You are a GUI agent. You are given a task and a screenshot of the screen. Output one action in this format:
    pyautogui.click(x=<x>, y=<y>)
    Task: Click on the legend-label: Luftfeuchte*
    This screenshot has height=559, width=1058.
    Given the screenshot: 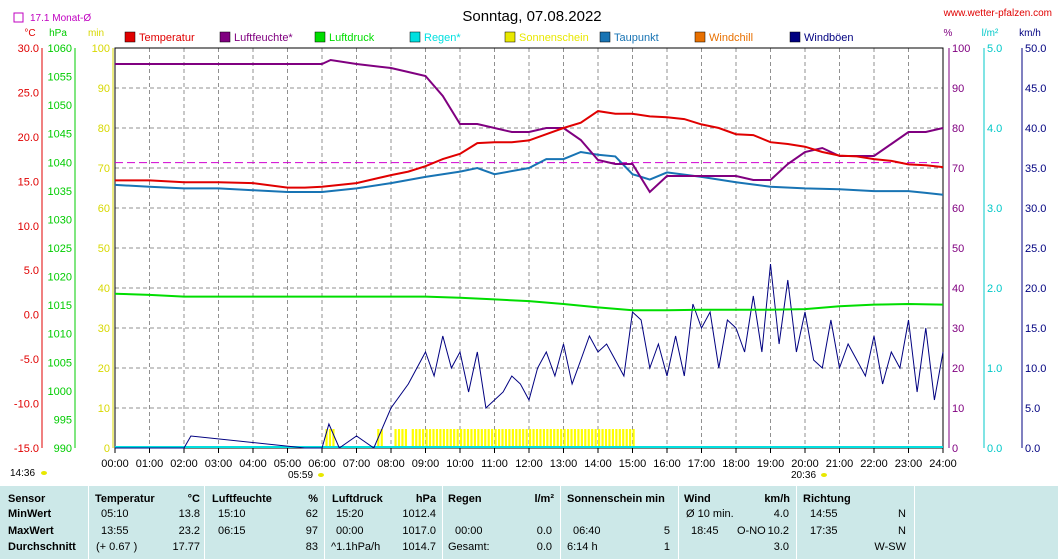 What is the action you would take?
    pyautogui.click(x=263, y=38)
    